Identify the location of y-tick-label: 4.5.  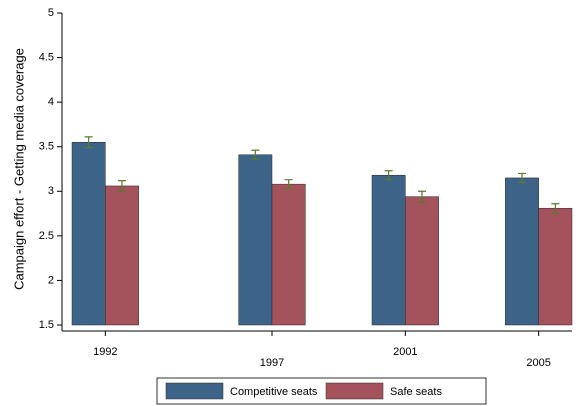
(46, 57).